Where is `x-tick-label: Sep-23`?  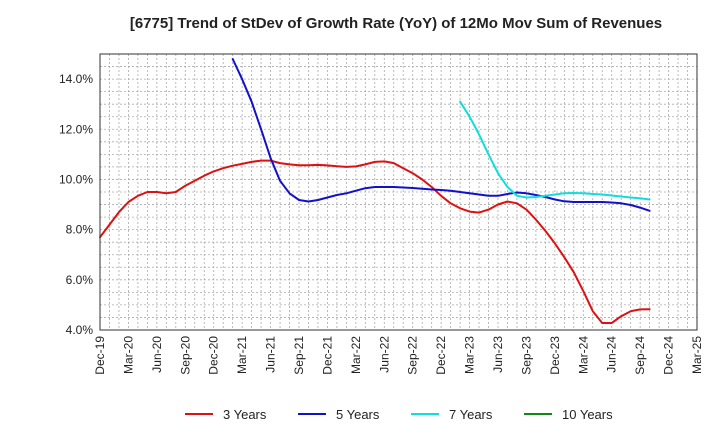
x-tick-label: Sep-23 is located at coordinates (526, 355).